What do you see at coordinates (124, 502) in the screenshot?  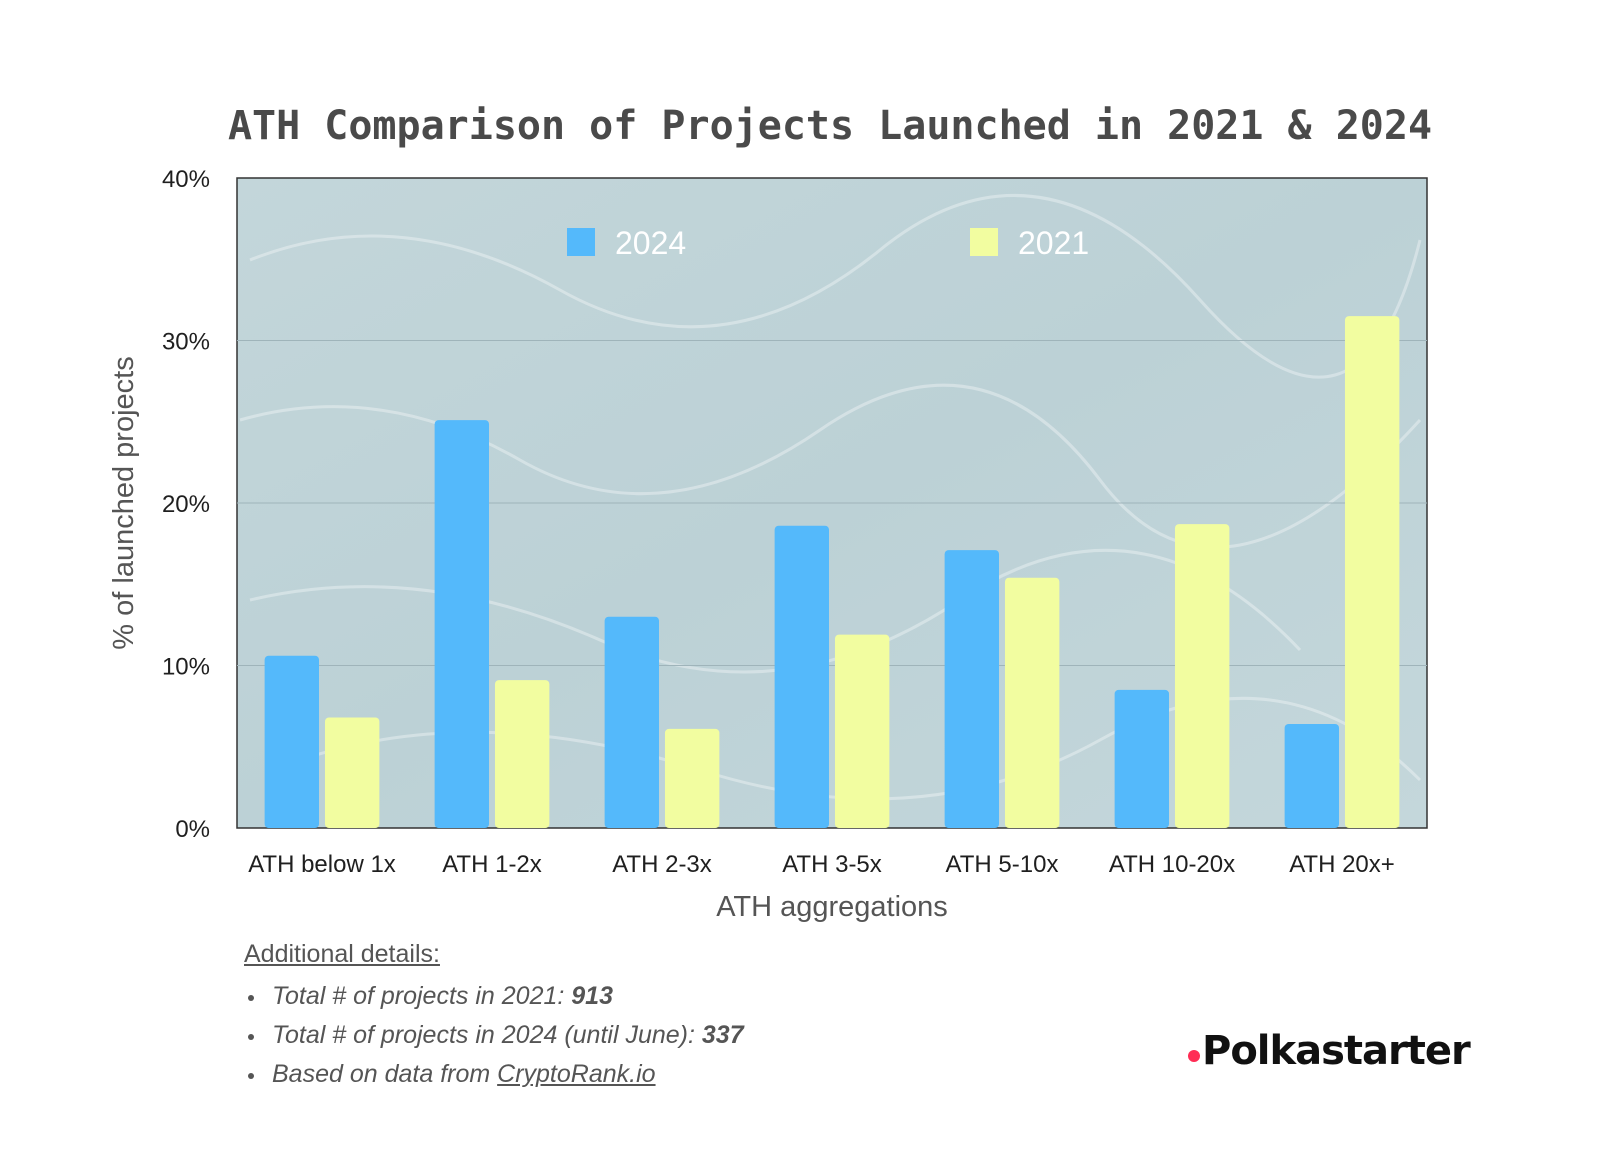 I see `y-axis-title: % of launched projects` at bounding box center [124, 502].